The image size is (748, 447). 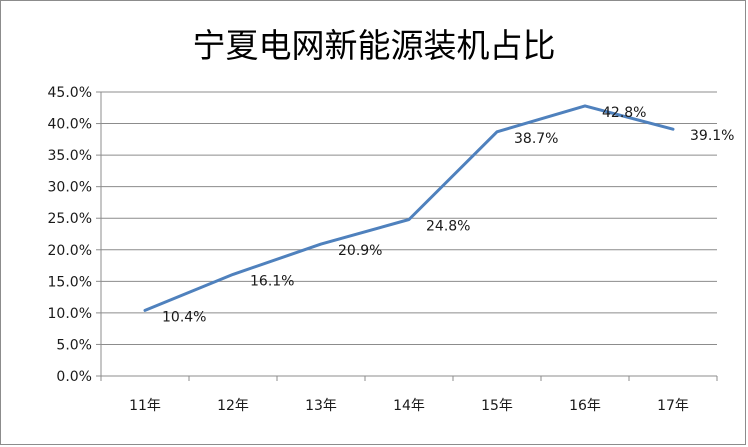 What do you see at coordinates (673, 406) in the screenshot?
I see `x-tick-label: 17年` at bounding box center [673, 406].